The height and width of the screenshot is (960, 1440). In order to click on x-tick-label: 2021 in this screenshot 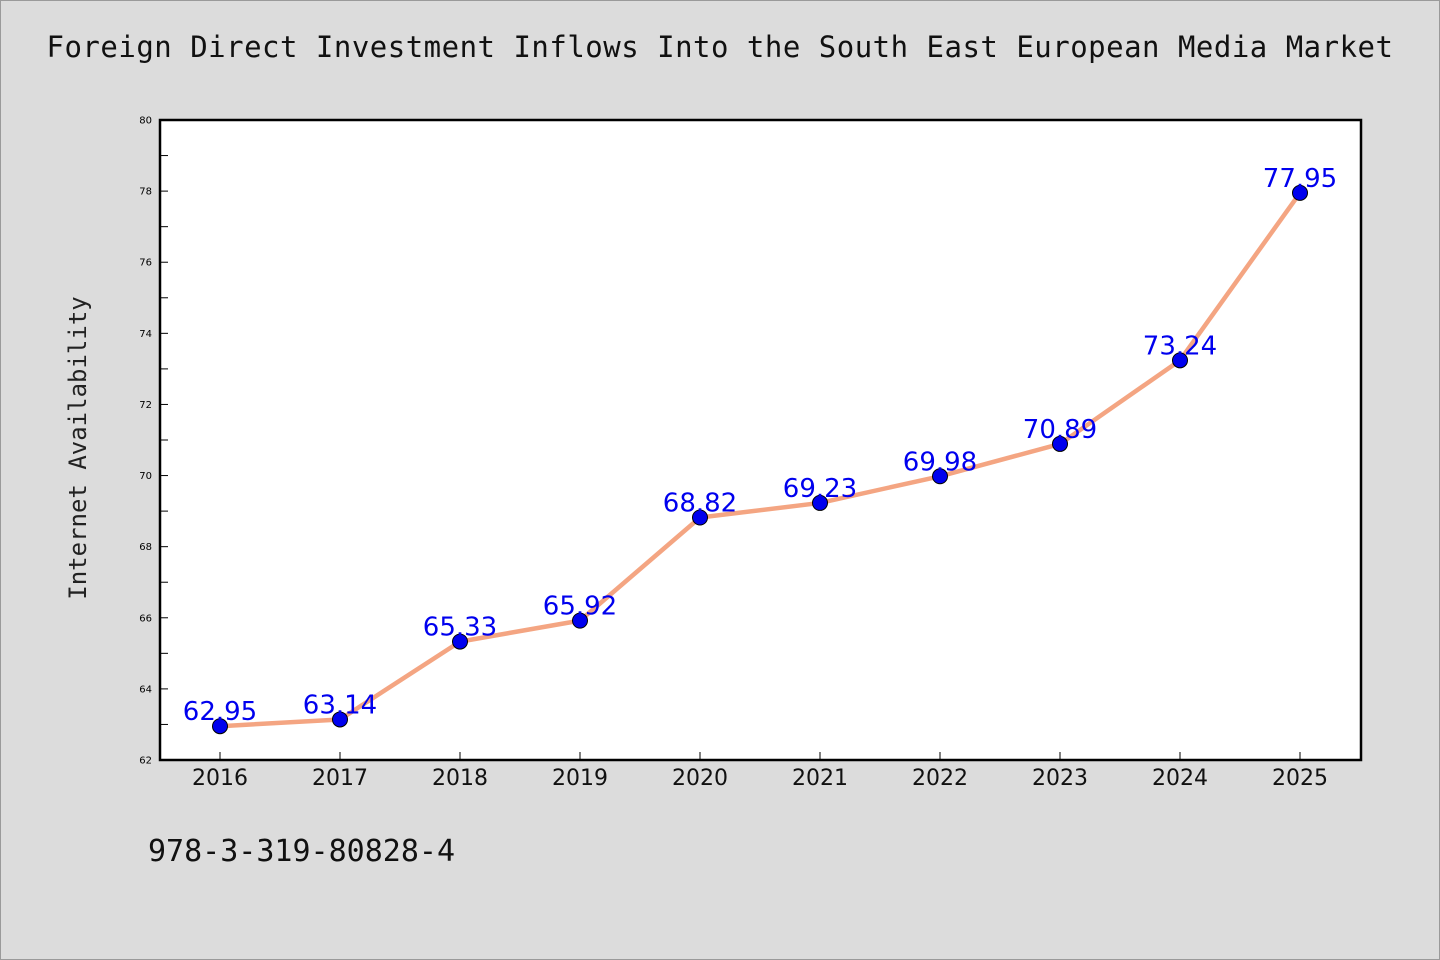, I will do `click(820, 778)`.